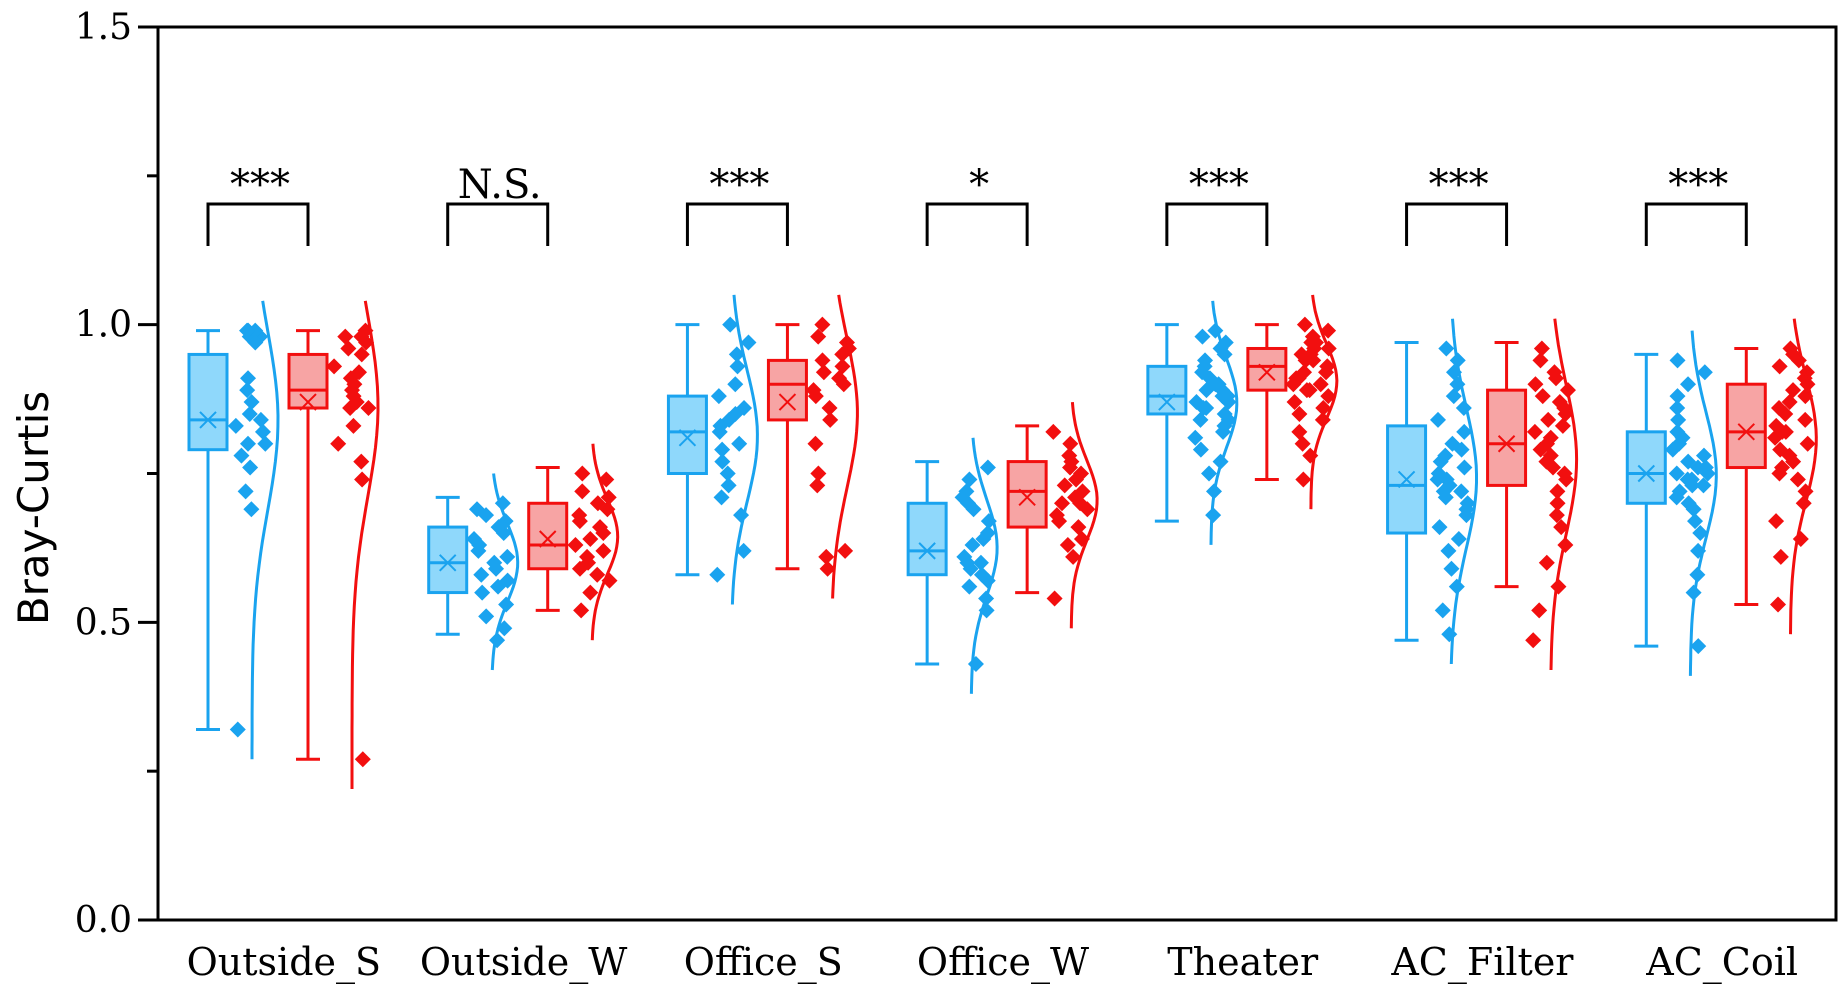 The height and width of the screenshot is (1002, 1842). What do you see at coordinates (500, 185) in the screenshot?
I see `significance-label: N.S.` at bounding box center [500, 185].